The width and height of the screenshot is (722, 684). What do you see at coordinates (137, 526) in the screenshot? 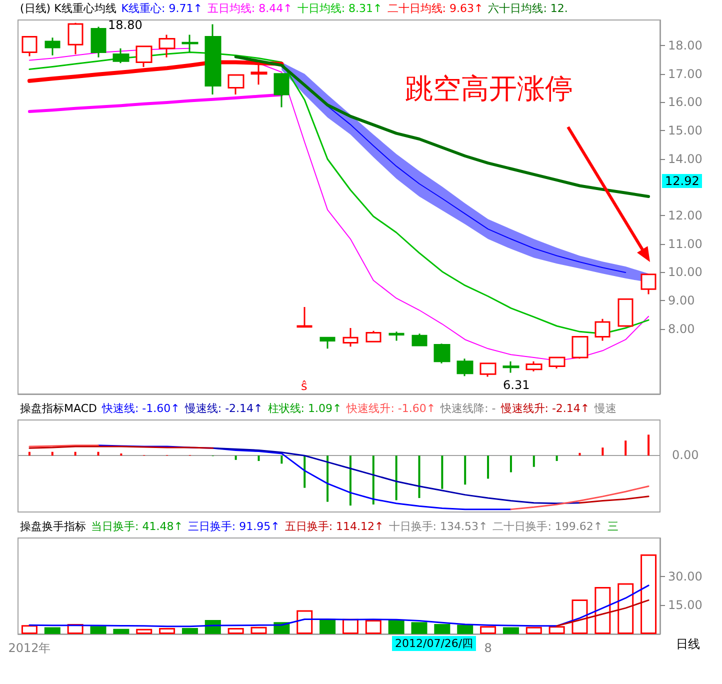
I see `text: 当日换手: 41.48↑` at bounding box center [137, 526].